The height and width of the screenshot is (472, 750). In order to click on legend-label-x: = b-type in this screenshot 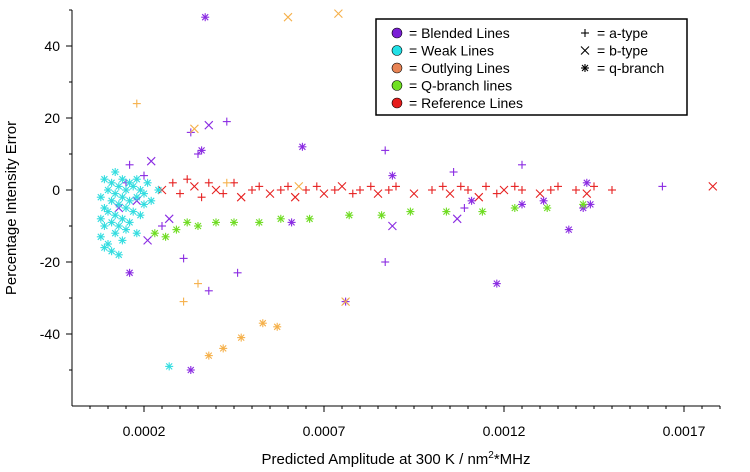, I will do `click(622, 51)`.